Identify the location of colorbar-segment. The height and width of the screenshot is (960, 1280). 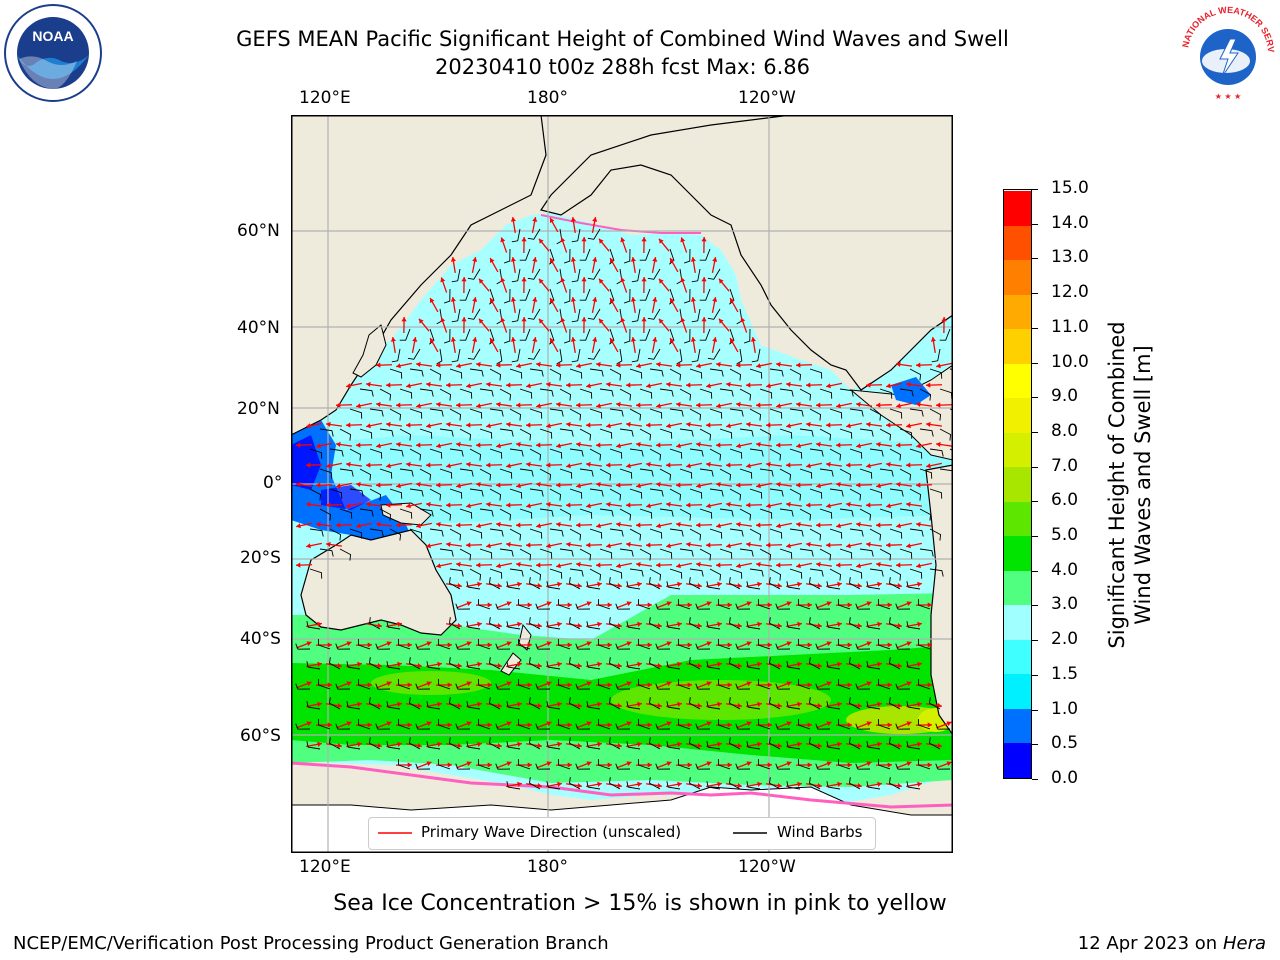
(1017, 450).